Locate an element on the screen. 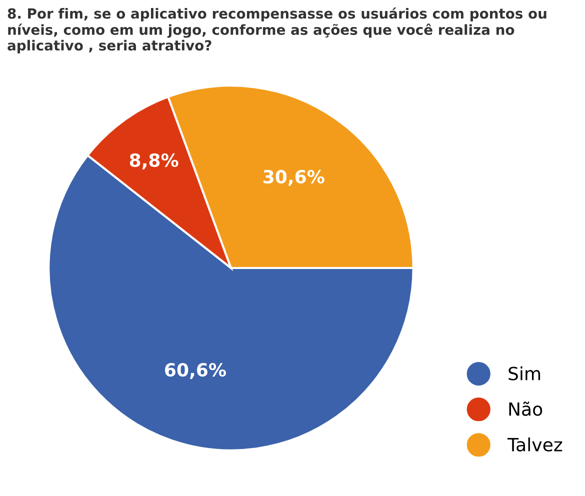 The image size is (585, 496). data-label: 8,8% is located at coordinates (154, 161).